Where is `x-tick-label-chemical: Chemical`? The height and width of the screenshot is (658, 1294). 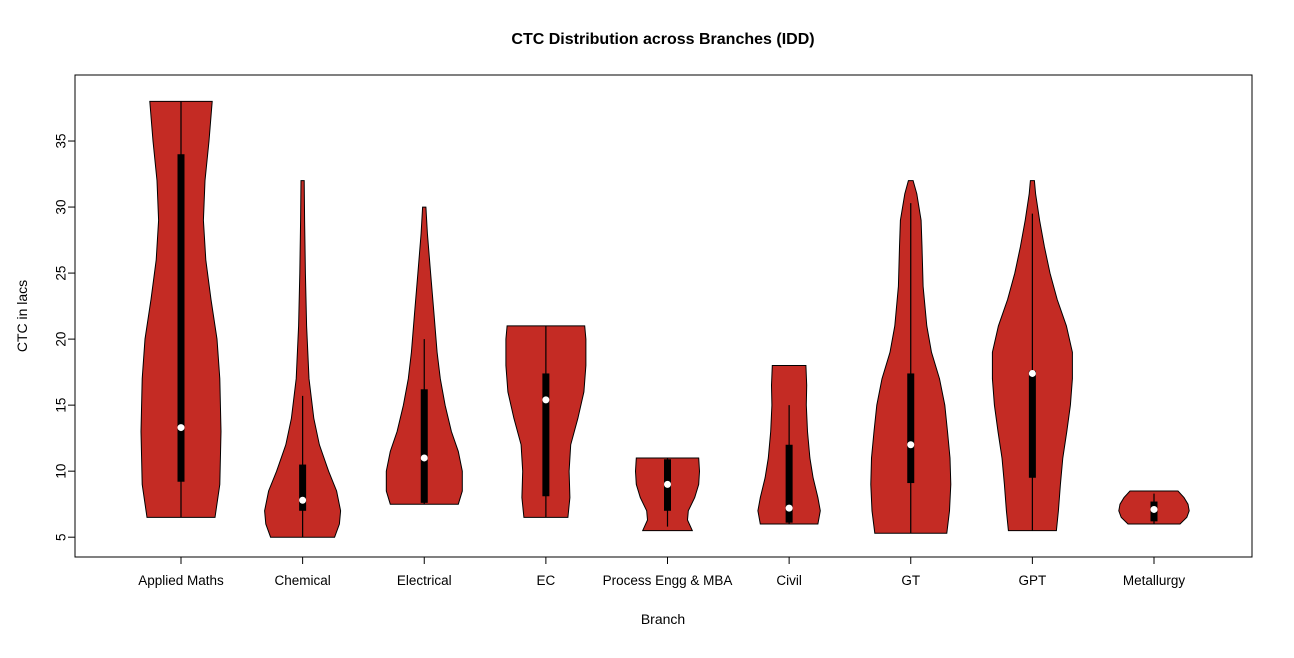
x-tick-label-chemical: Chemical is located at coordinates (302, 580).